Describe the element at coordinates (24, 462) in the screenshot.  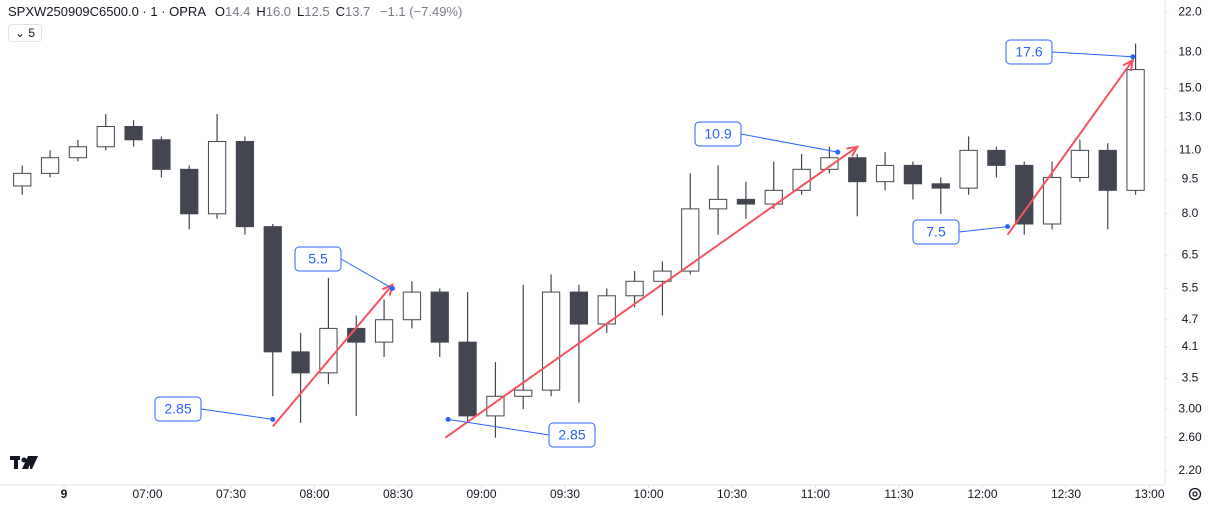
I see `tv-logo` at that location.